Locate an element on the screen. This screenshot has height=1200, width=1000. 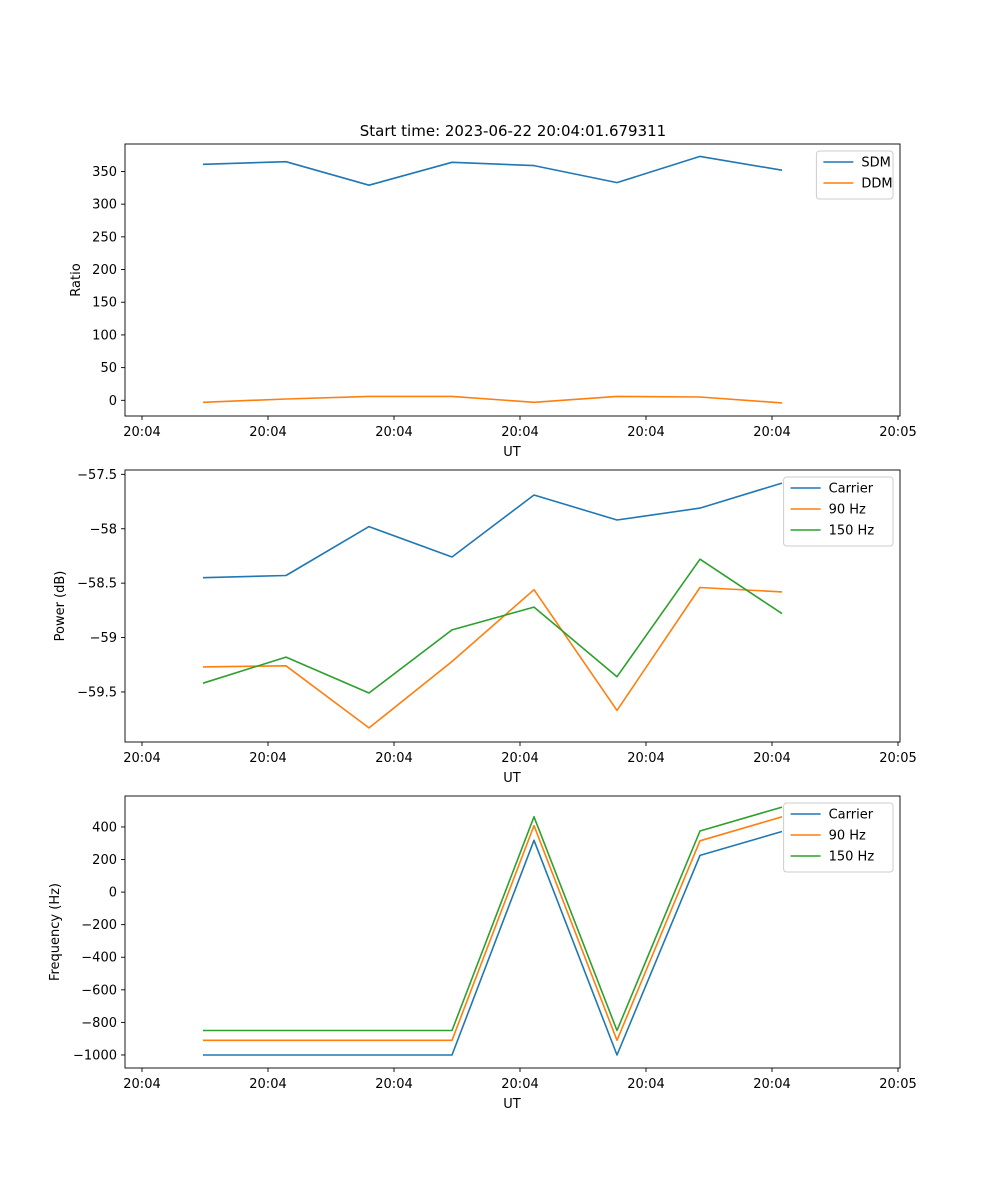
y-axis: 0 50 100 150 200 250 300 350 Ratio is located at coordinates (97, 287).